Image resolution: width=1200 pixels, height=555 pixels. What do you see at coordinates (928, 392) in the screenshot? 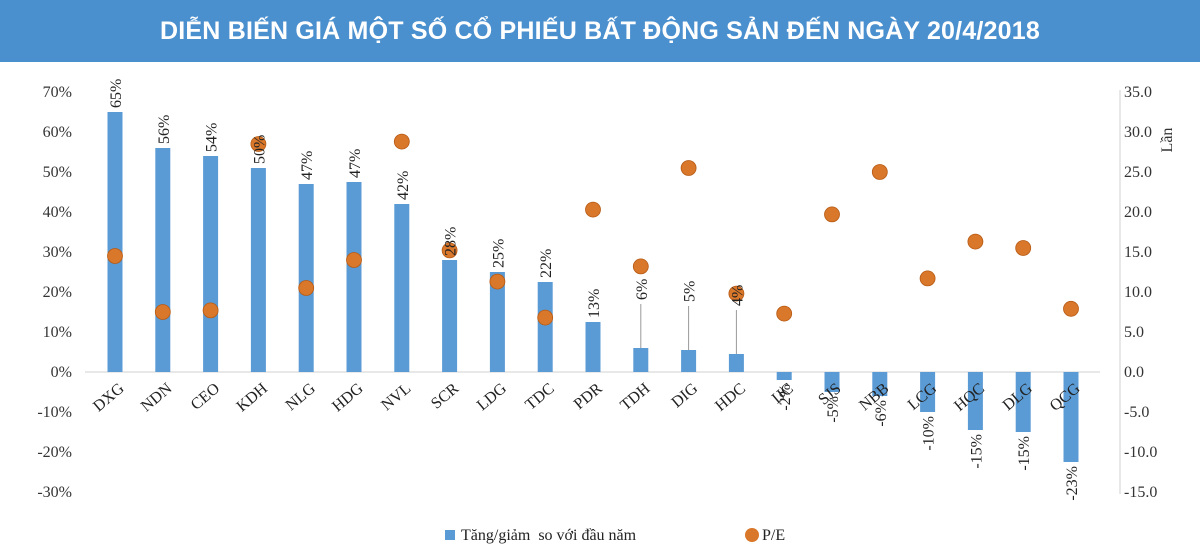
I see `bar-lcg` at bounding box center [928, 392].